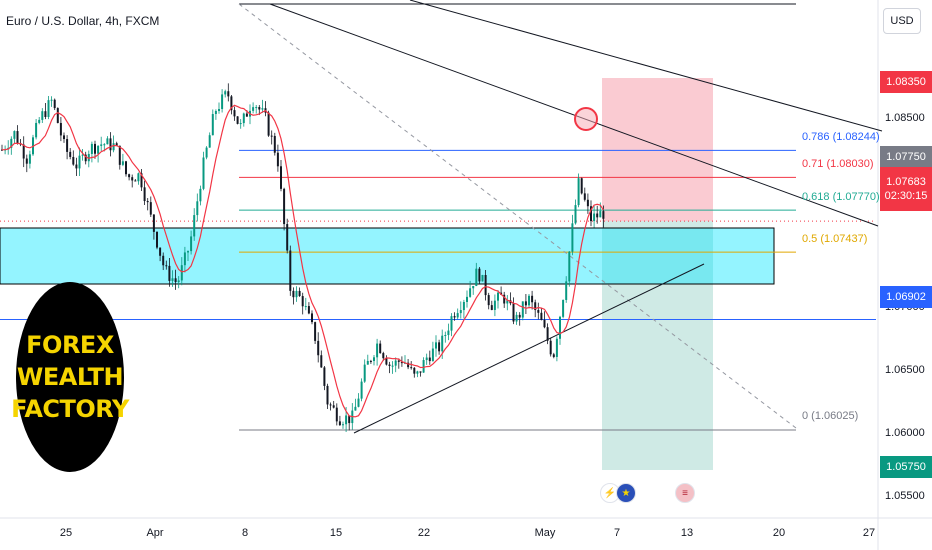  What do you see at coordinates (905, 433) in the screenshot?
I see `price-tick: 1.06000` at bounding box center [905, 433].